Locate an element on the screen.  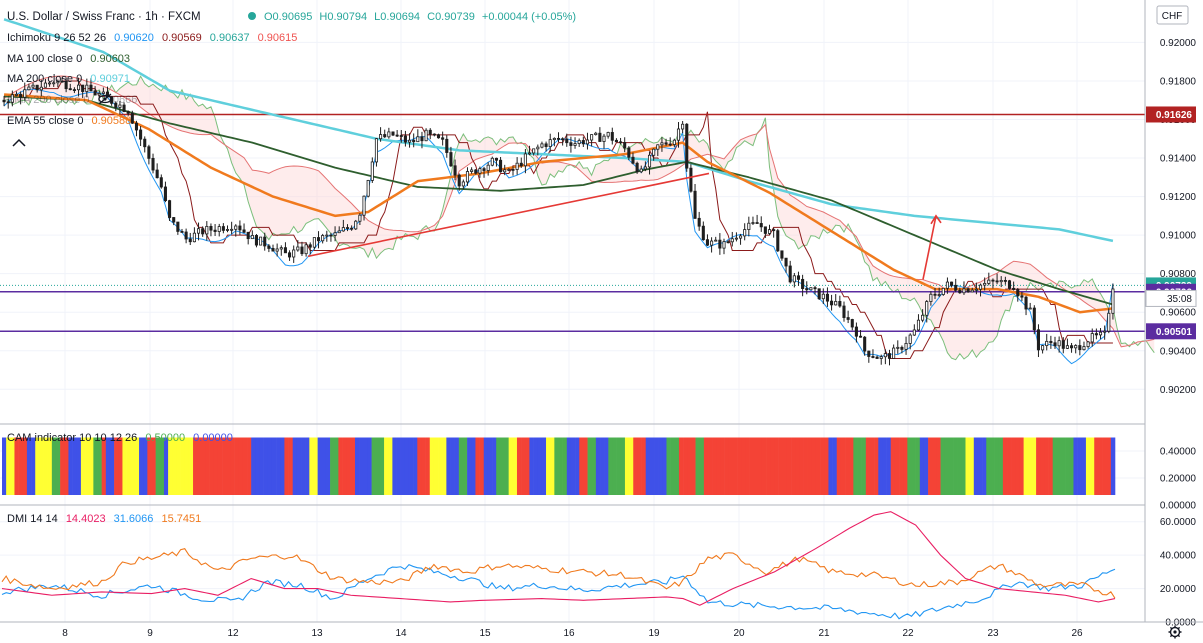
dmi-tick-label: 60.0000 is located at coordinates (1178, 522).